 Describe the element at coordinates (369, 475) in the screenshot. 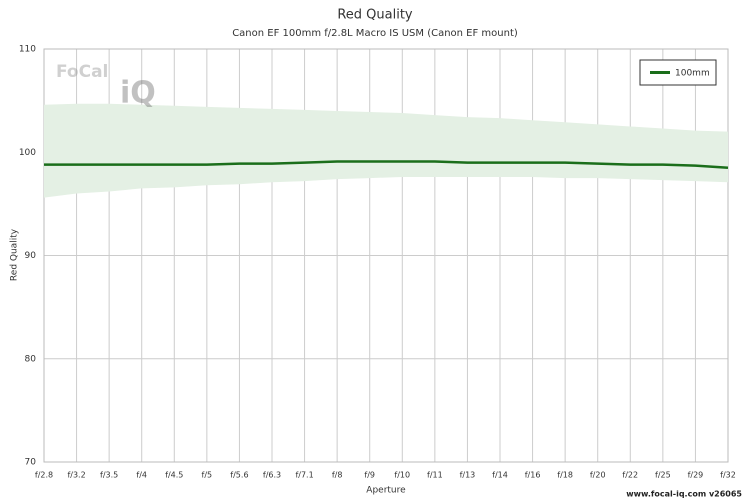

I see `x-tick-label: f/9` at that location.